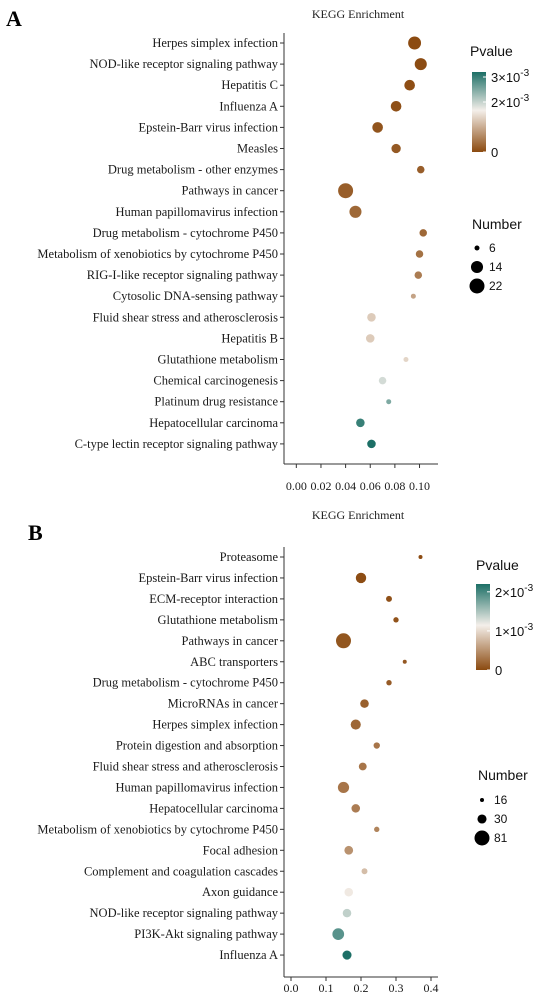  Describe the element at coordinates (501, 800) in the screenshot. I see `size-legend-label: 16` at that location.